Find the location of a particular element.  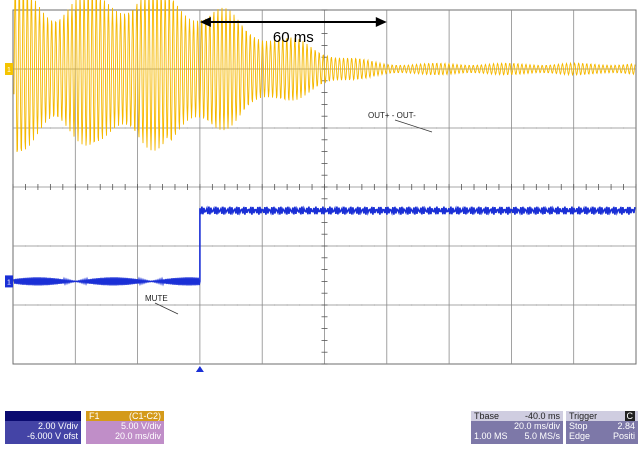

math-f1-timebase: 20.0 ms/div is located at coordinates (137, 436).